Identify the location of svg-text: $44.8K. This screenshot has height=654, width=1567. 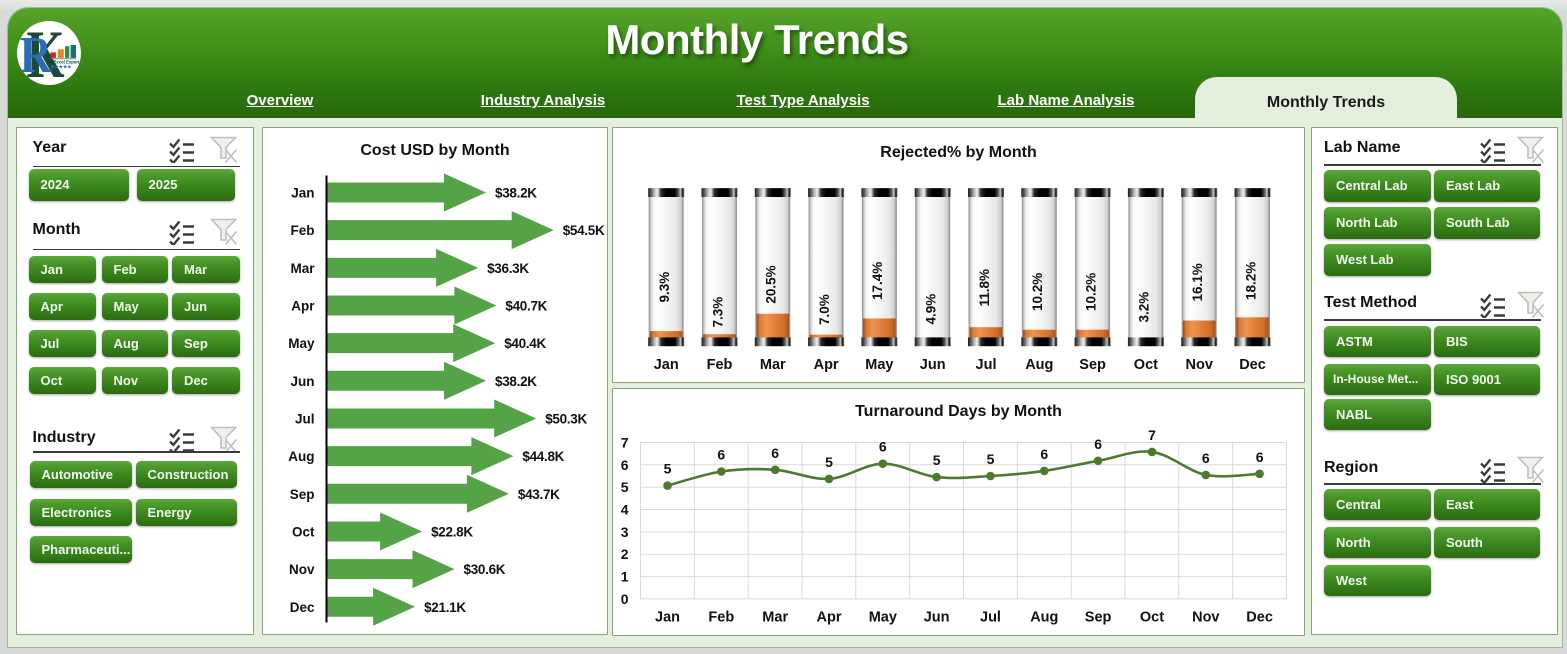
(543, 456).